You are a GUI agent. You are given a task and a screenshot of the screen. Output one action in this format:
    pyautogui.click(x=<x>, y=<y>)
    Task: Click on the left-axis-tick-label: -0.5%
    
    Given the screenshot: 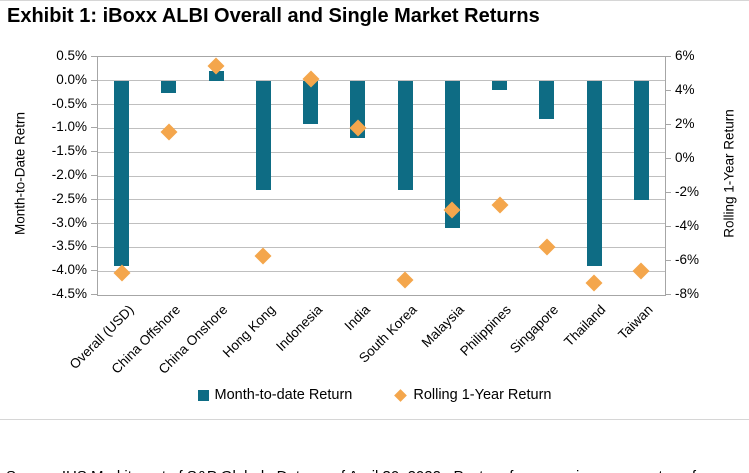 What is the action you would take?
    pyautogui.click(x=69, y=103)
    